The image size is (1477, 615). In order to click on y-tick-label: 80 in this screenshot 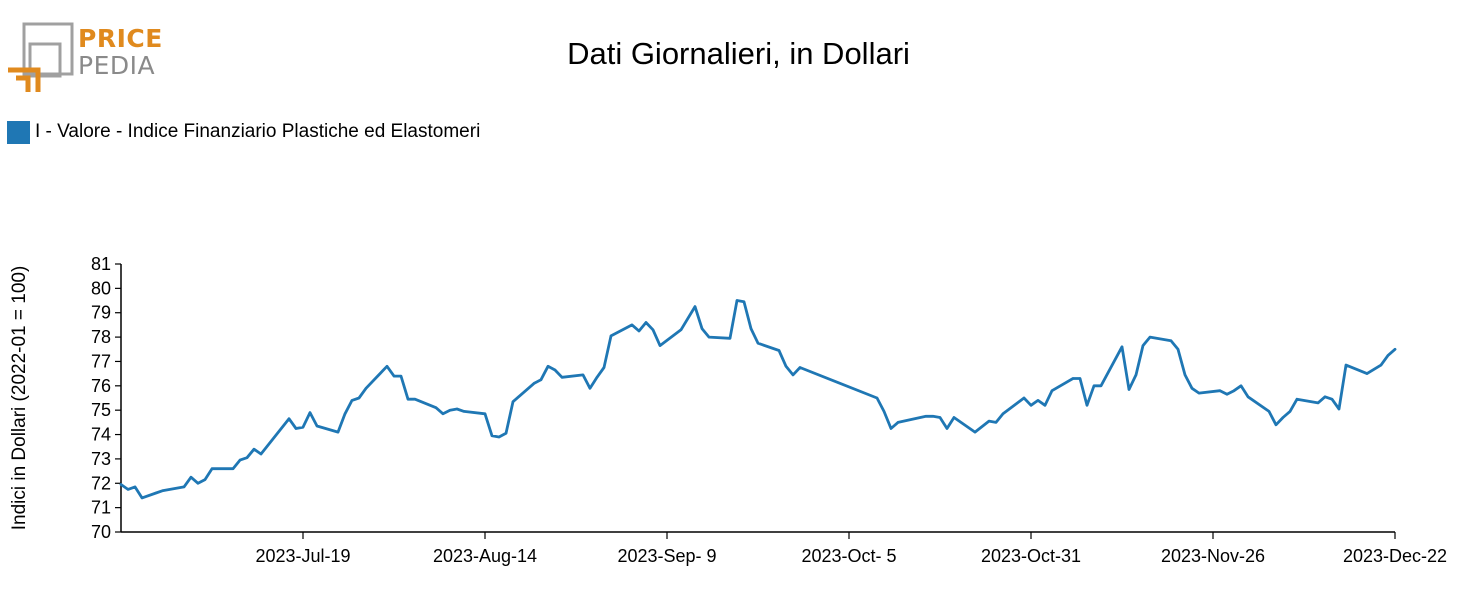, I will do `click(101, 288)`.